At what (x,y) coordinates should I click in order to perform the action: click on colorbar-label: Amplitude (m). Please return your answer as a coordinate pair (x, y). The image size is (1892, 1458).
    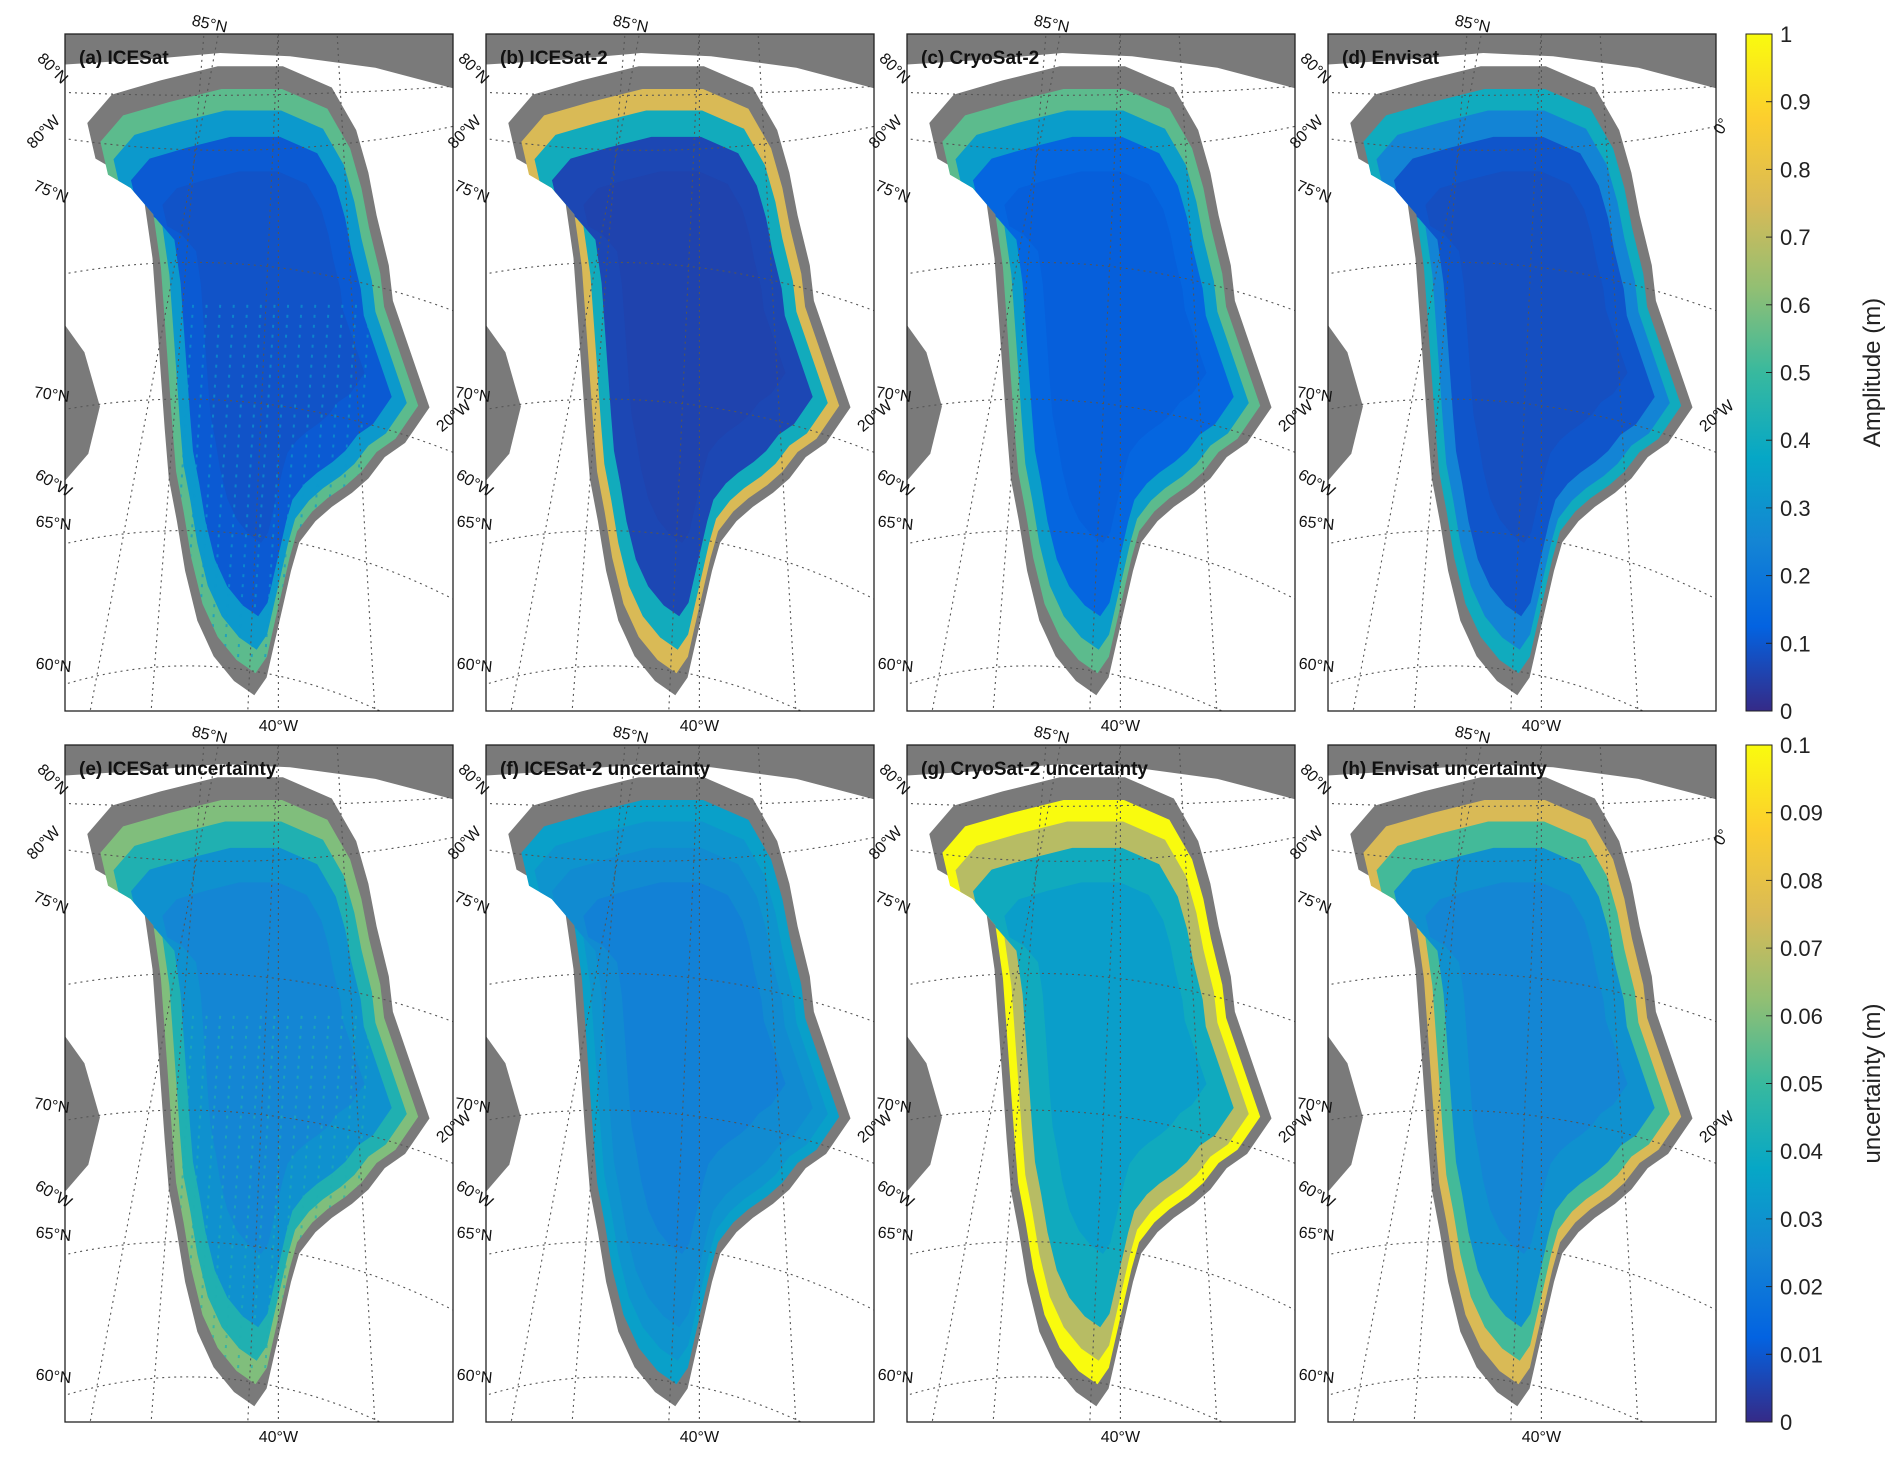
    Looking at the image, I should click on (1872, 372).